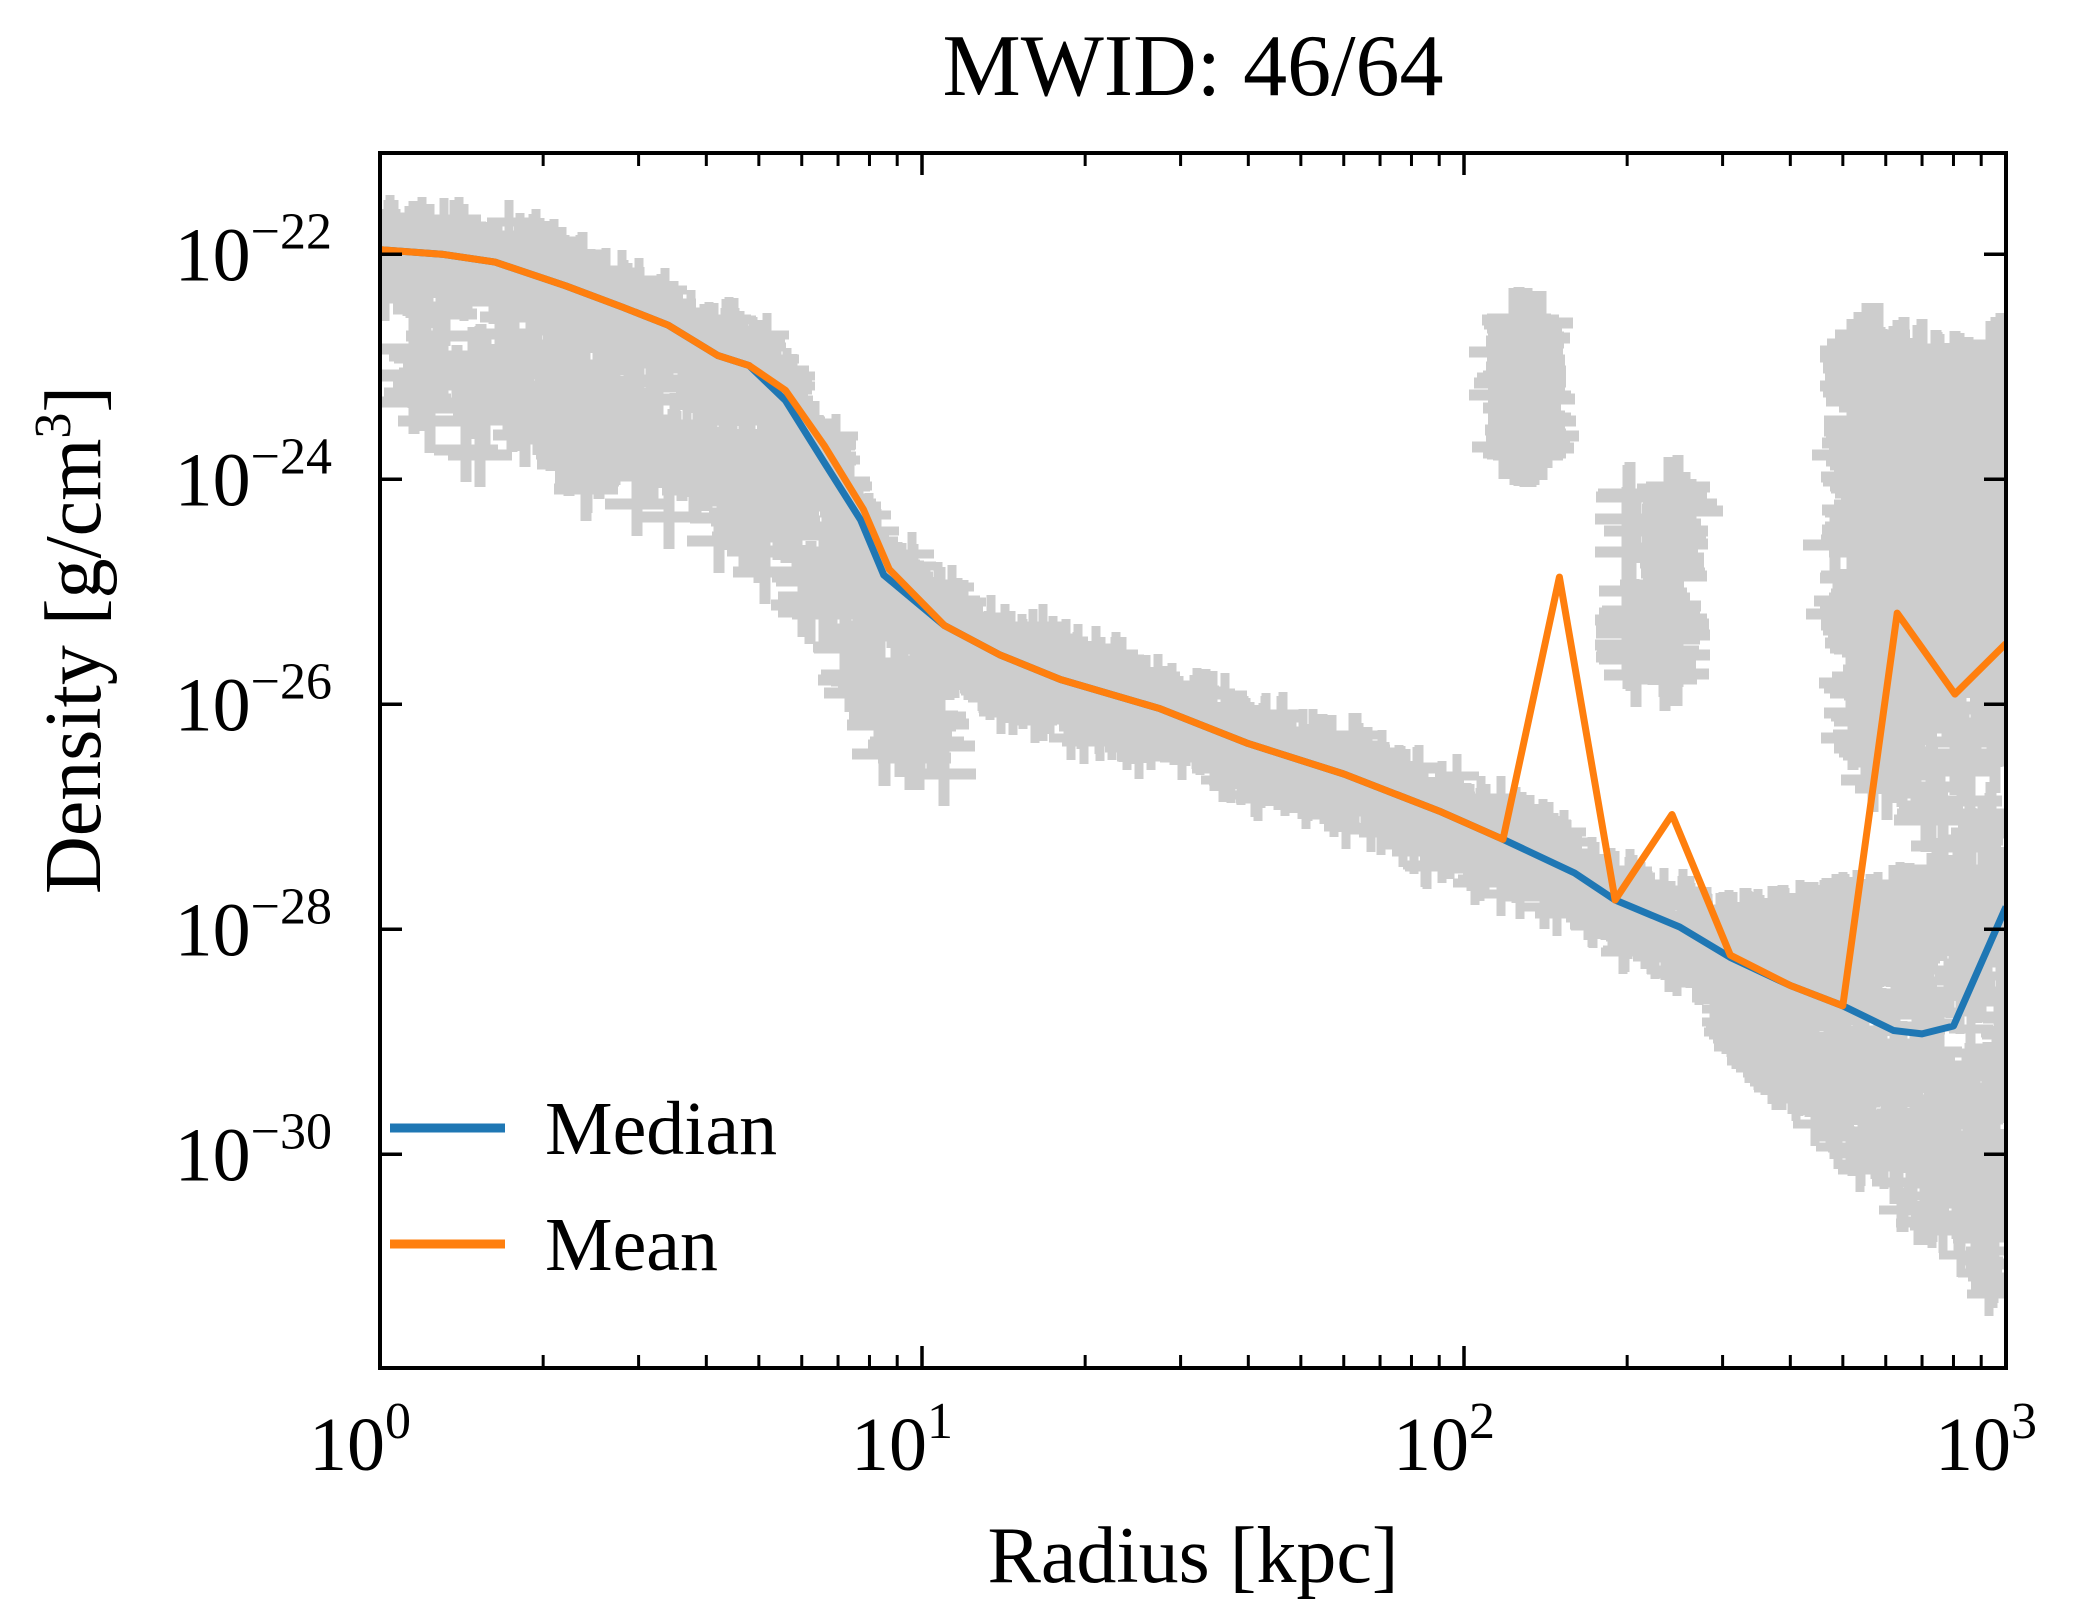 The width and height of the screenshot is (2097, 1616). Describe the element at coordinates (583, 1187) in the screenshot. I see `legend: Median Mean` at that location.